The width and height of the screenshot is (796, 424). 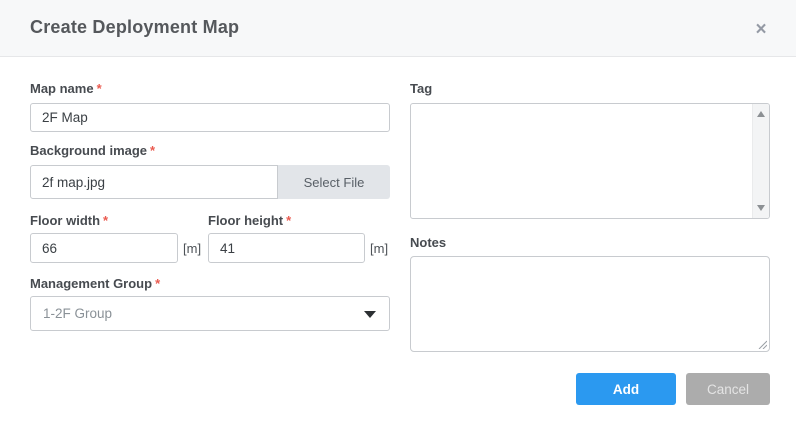 I want to click on tag-textarea, so click(x=581, y=161).